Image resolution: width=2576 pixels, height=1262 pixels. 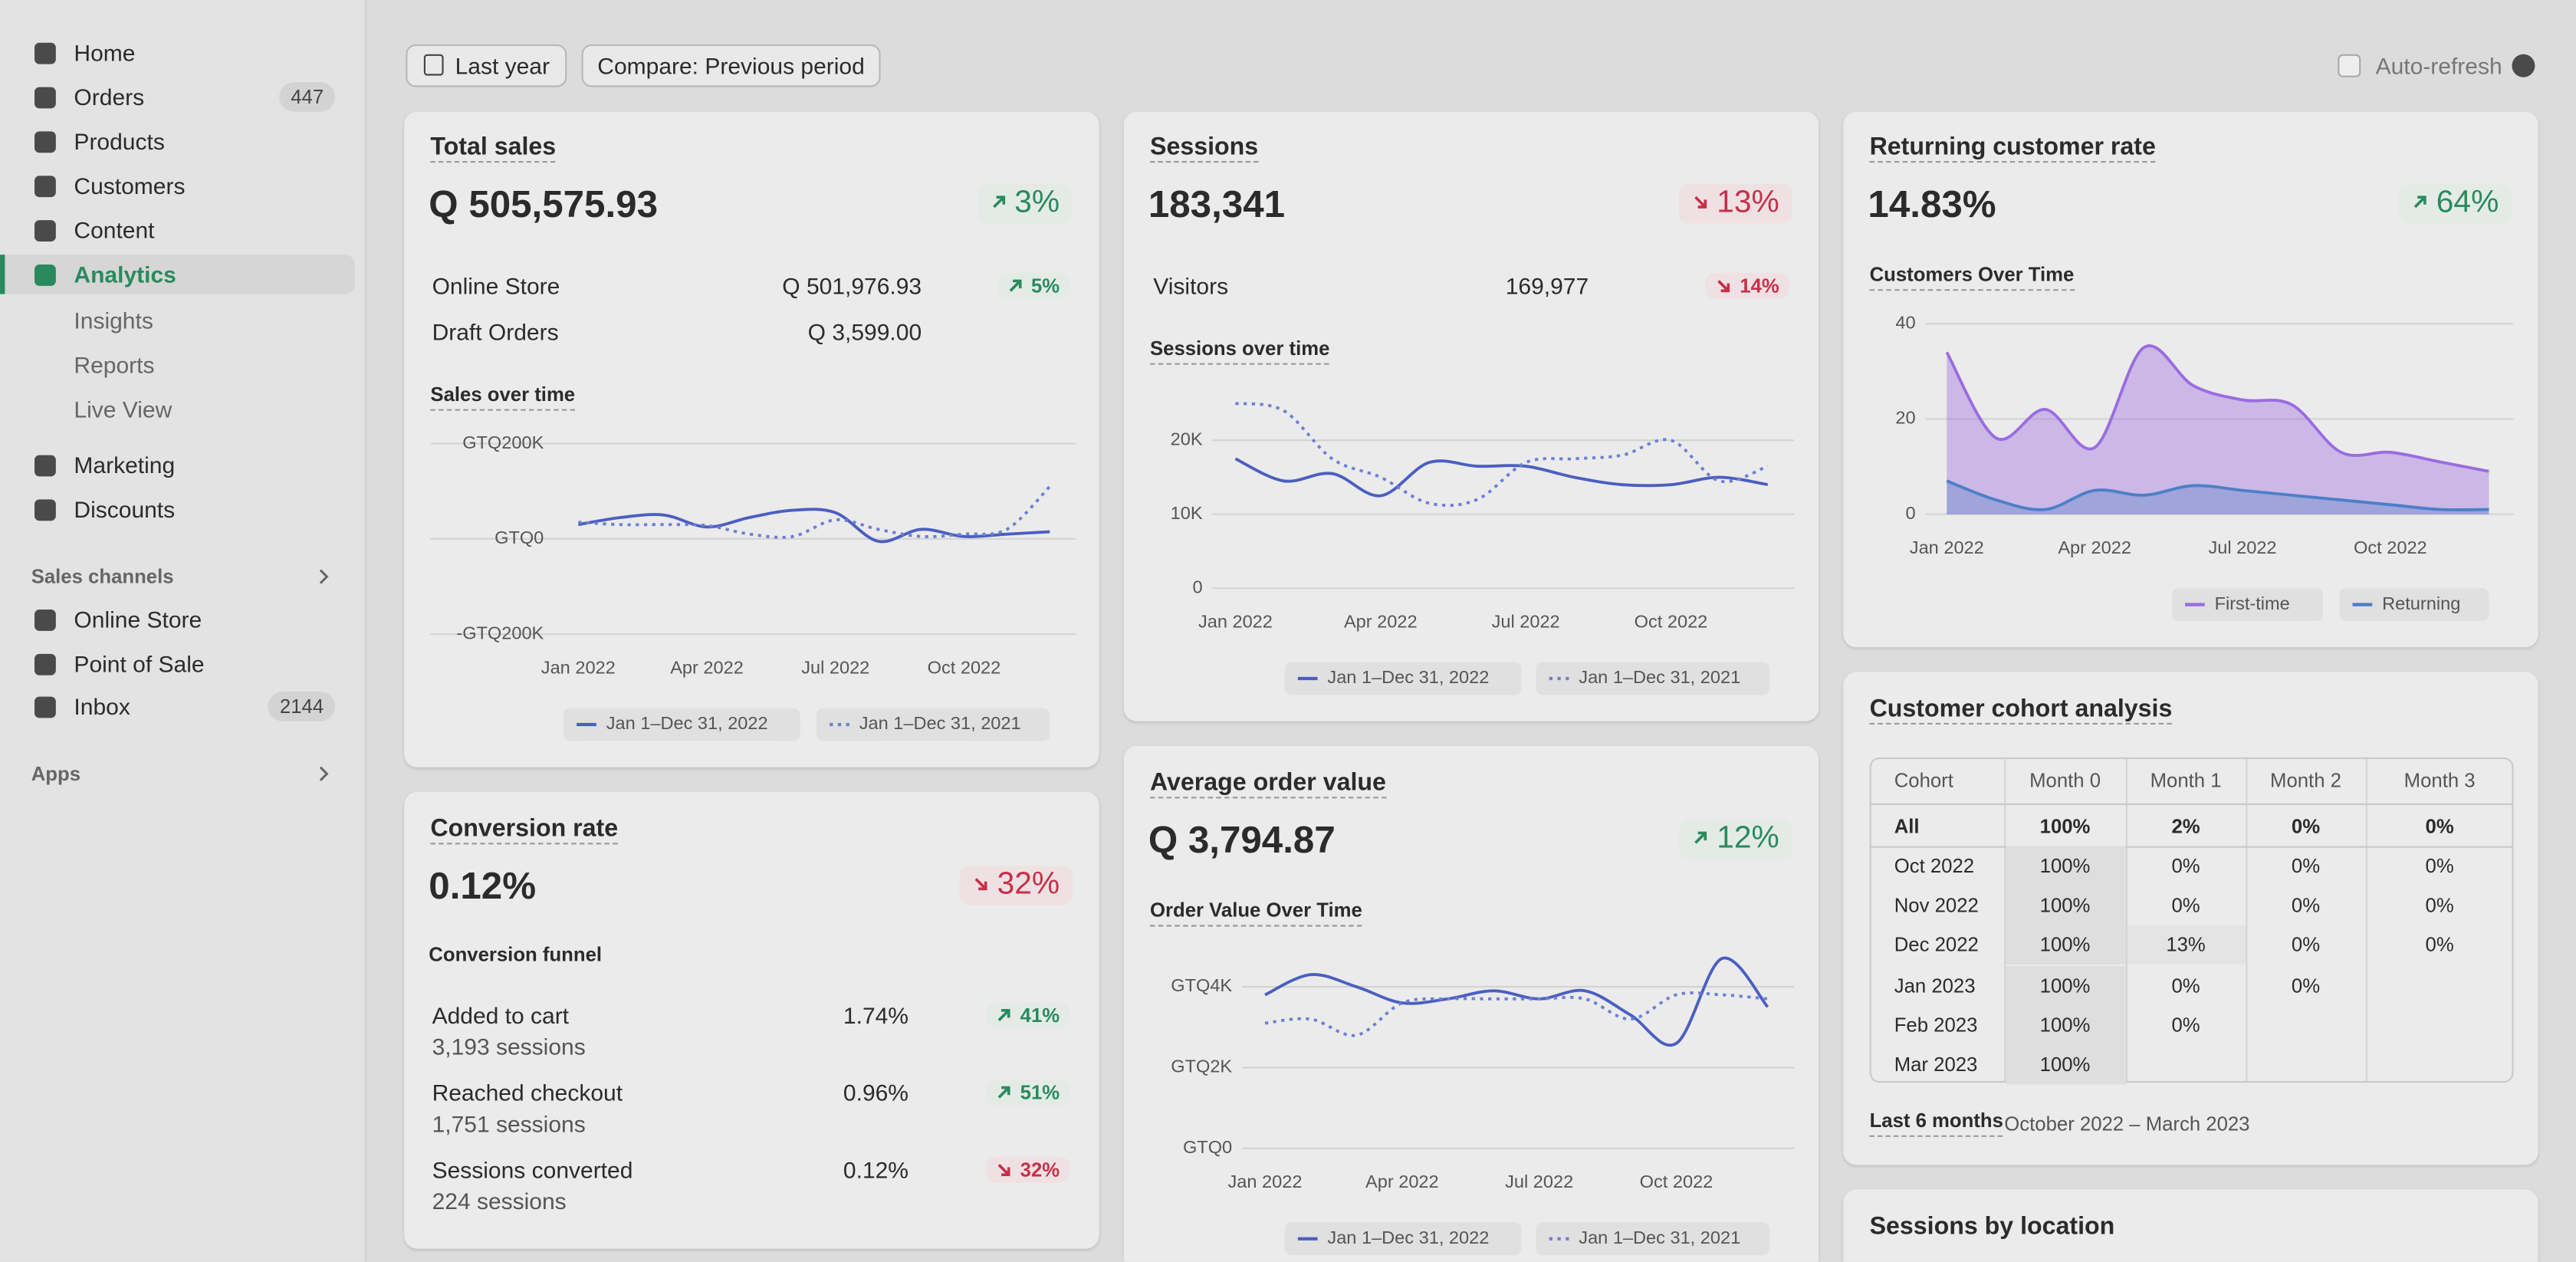 I want to click on card-title: Conversion rate, so click(x=525, y=830).